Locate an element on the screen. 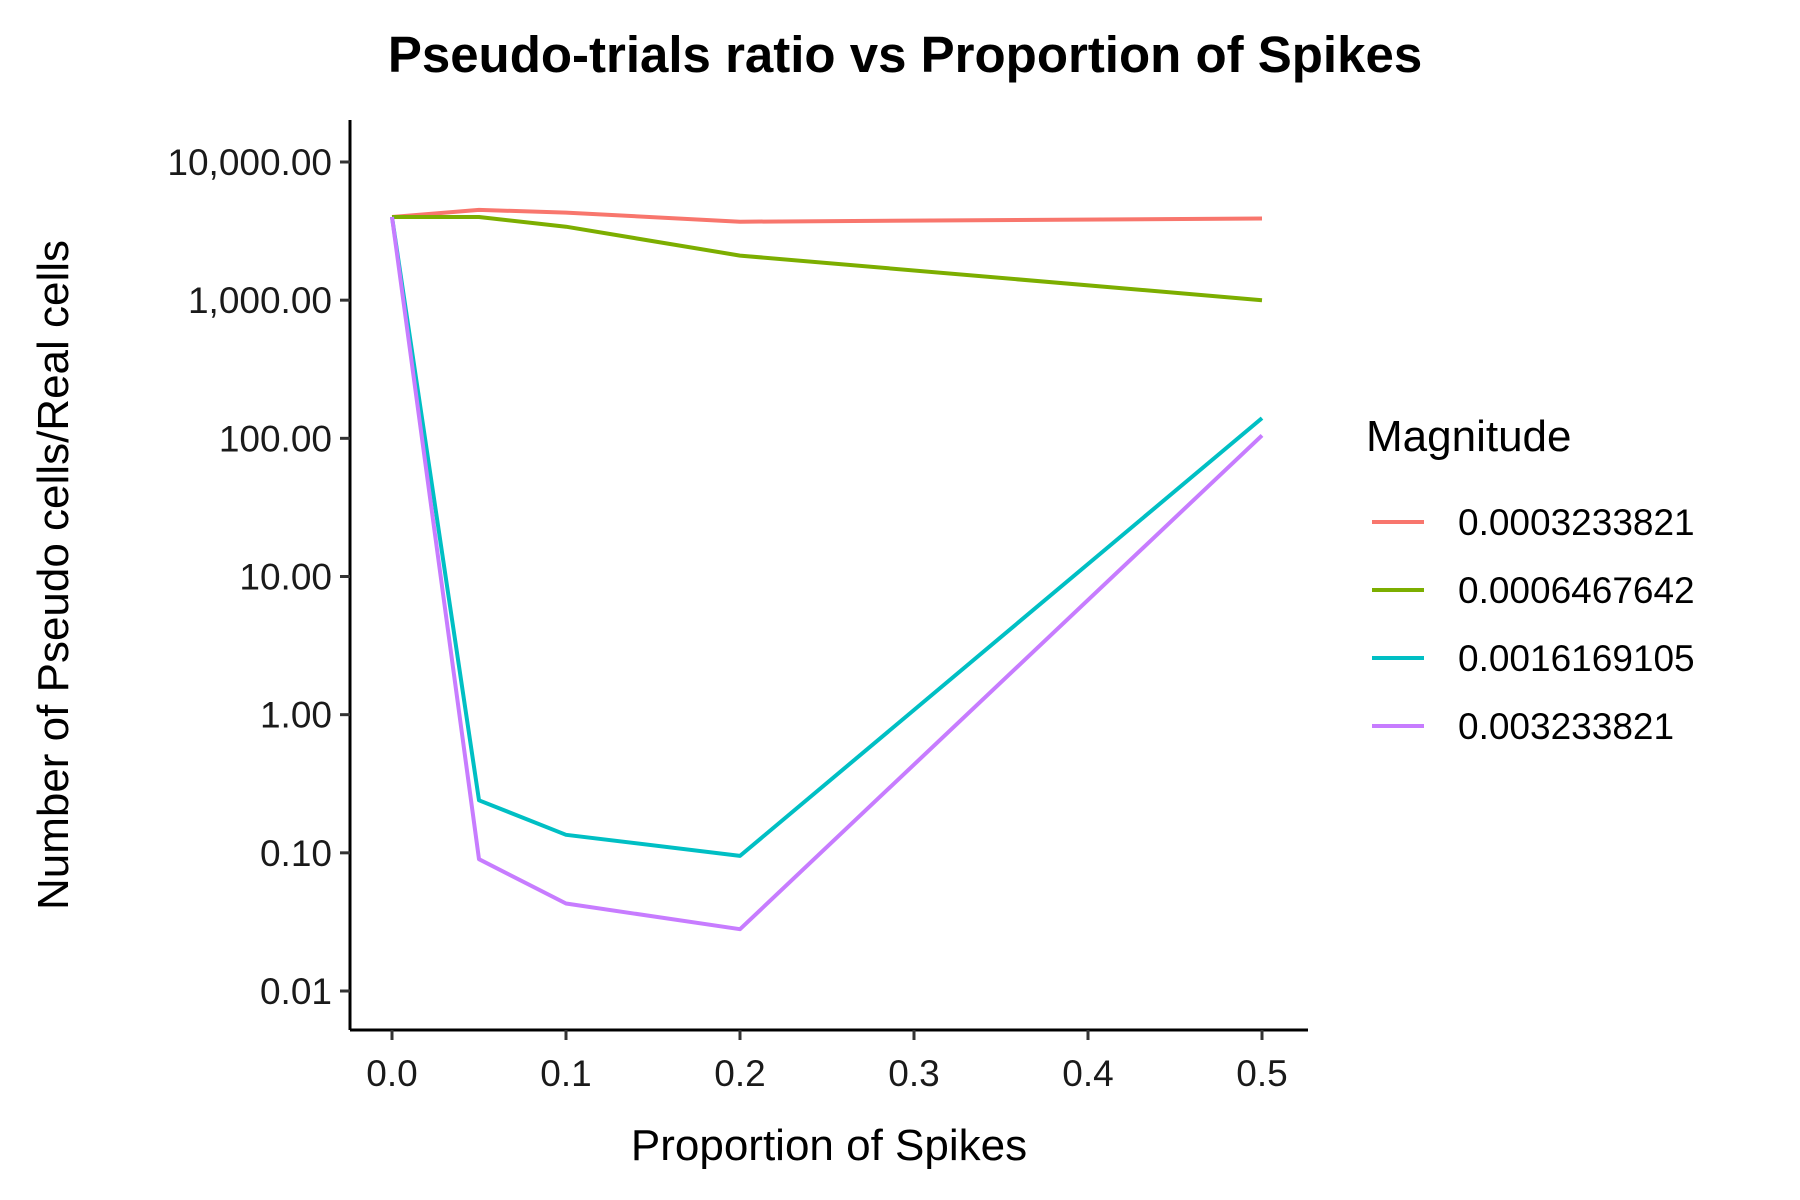  legend-title: Magnitude is located at coordinates (1468, 436).